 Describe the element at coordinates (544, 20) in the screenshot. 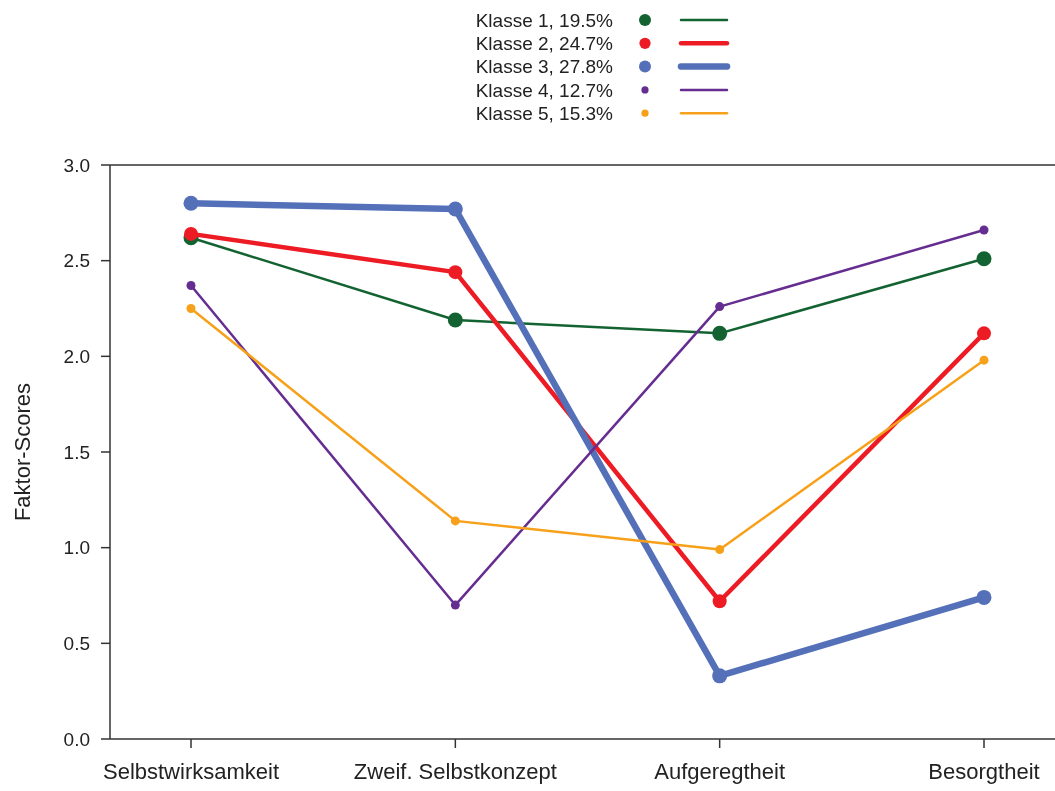

I see `legend-label: Klasse 1, 19.5%` at that location.